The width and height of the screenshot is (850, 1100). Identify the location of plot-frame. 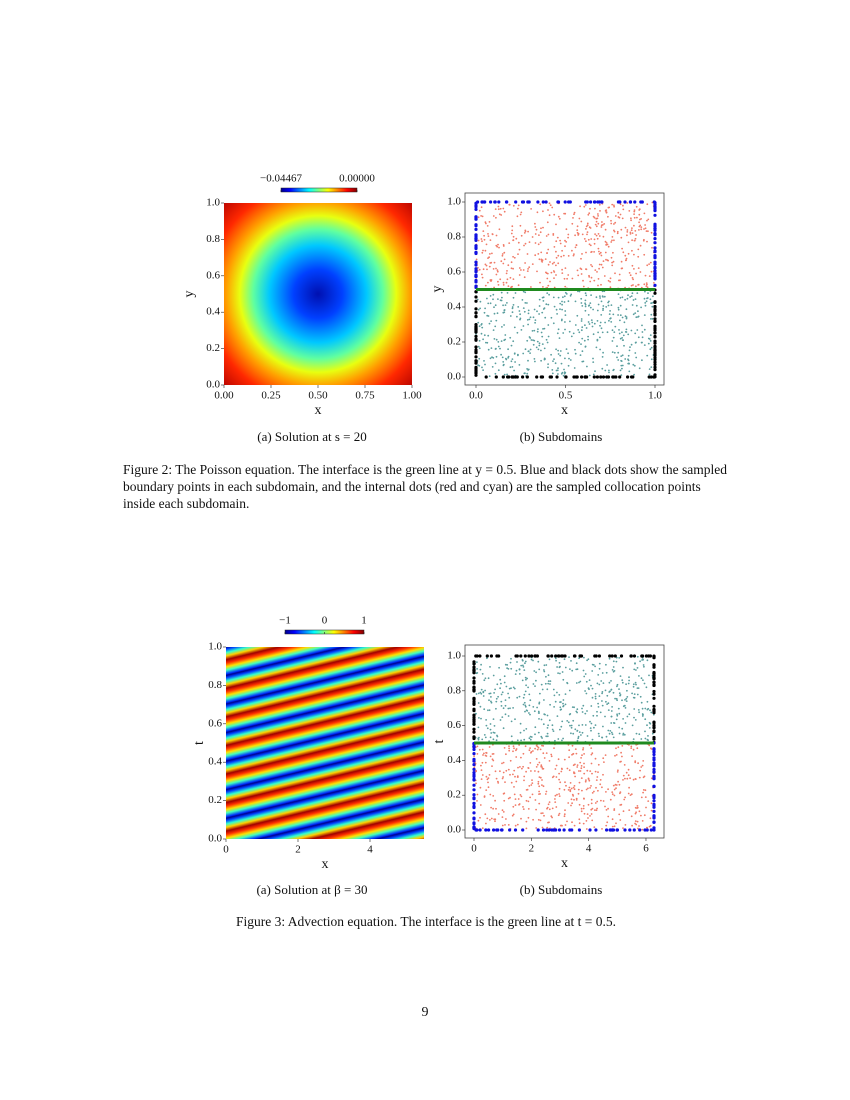
(564, 289).